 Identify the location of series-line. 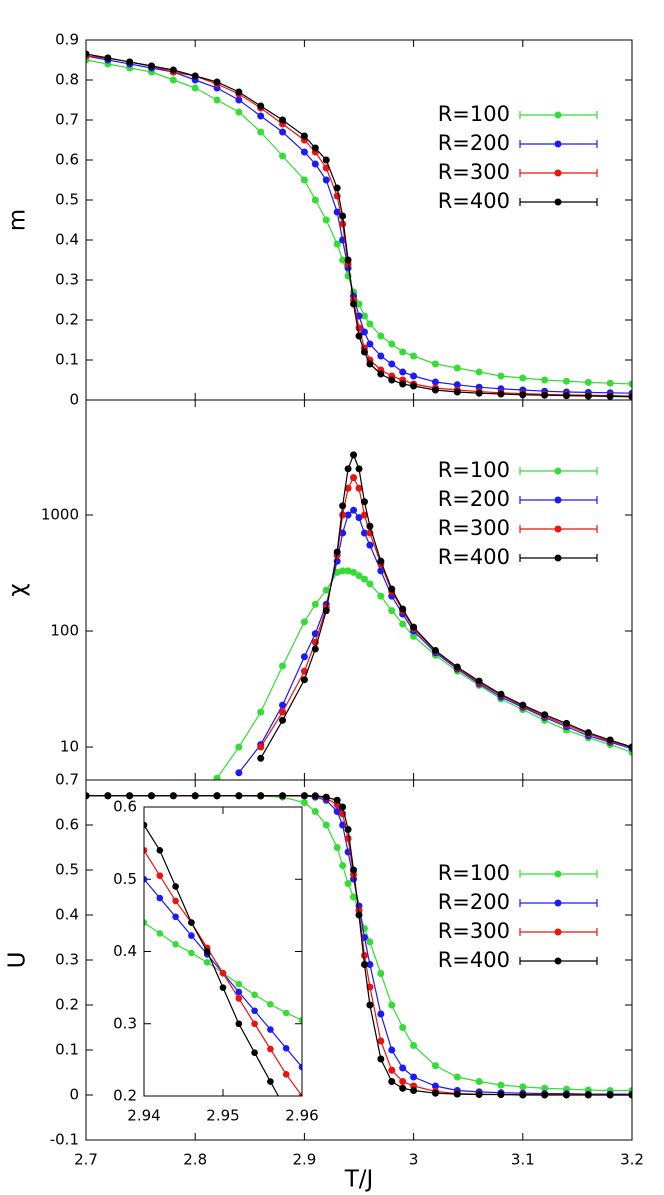
(424, 674).